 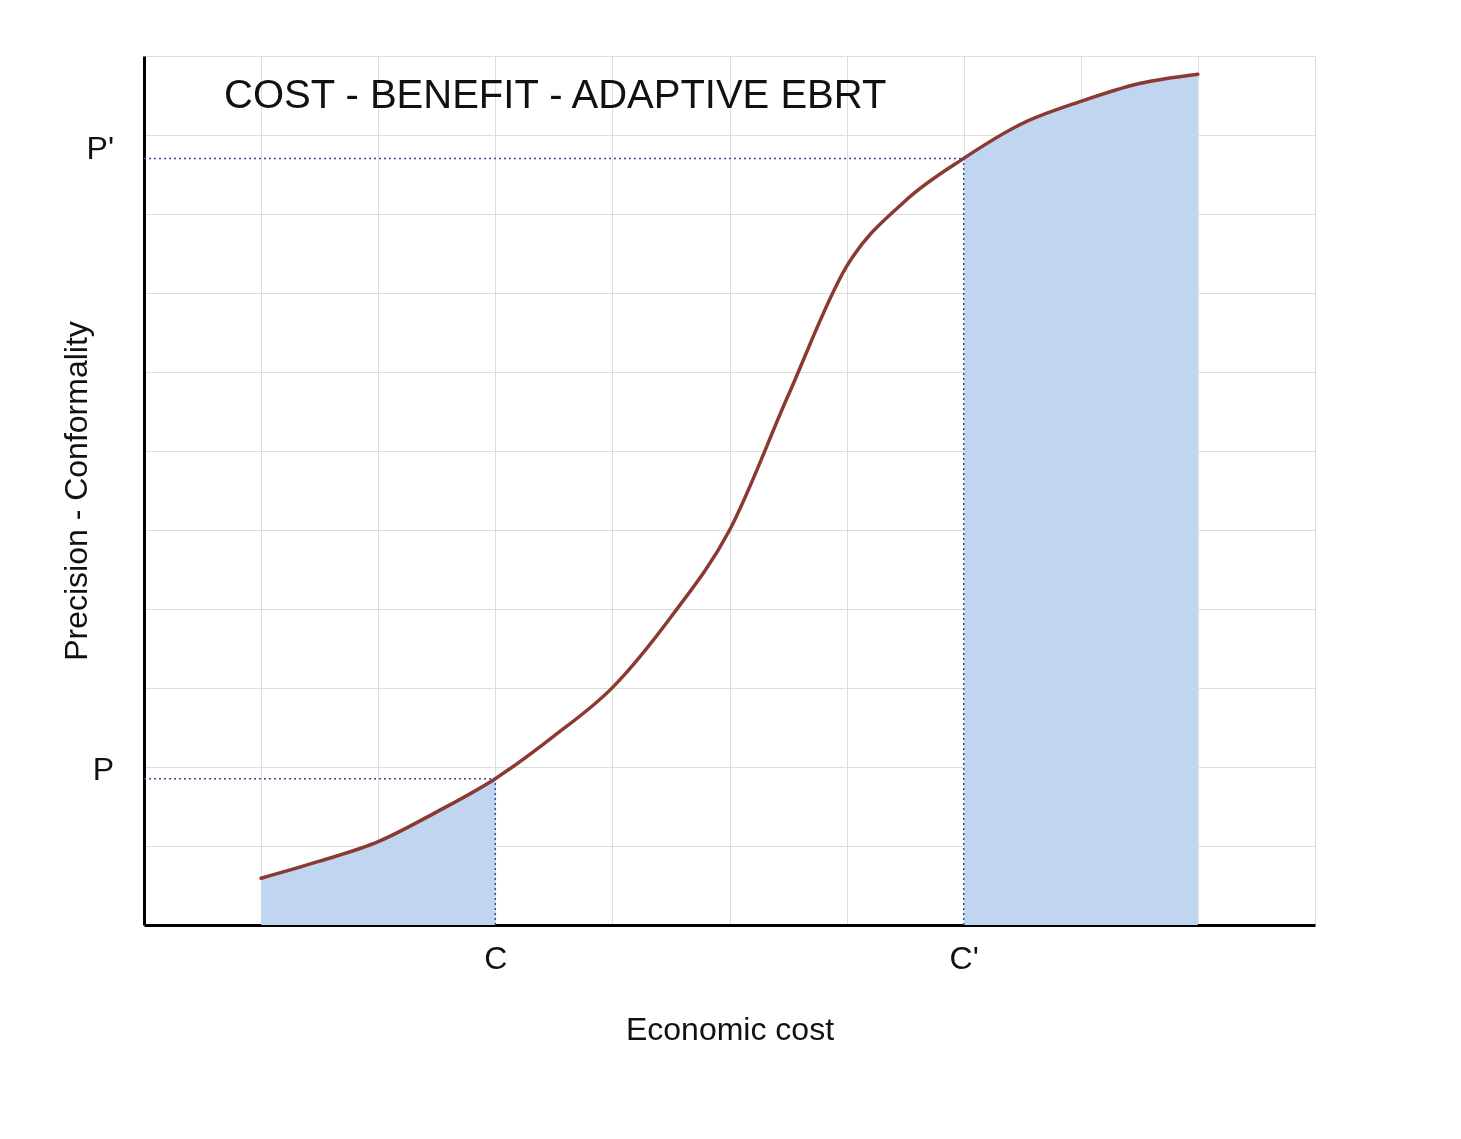 I want to click on ref-line-label: P', so click(x=100, y=148).